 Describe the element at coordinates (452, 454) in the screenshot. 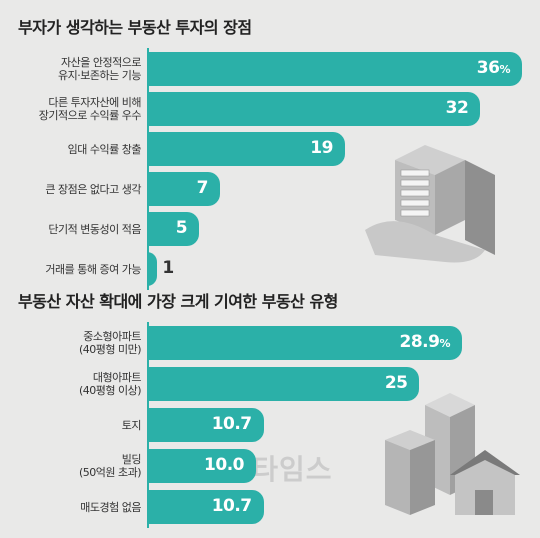

I see `buildings-illustration` at that location.